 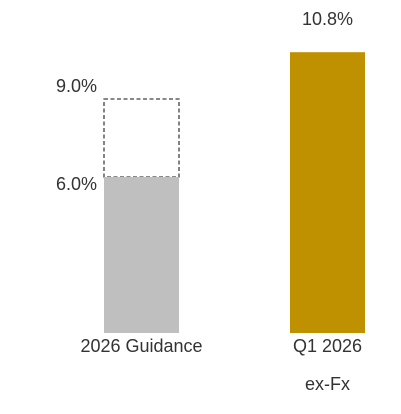 I want to click on value-label: 10.8%, so click(x=327, y=19).